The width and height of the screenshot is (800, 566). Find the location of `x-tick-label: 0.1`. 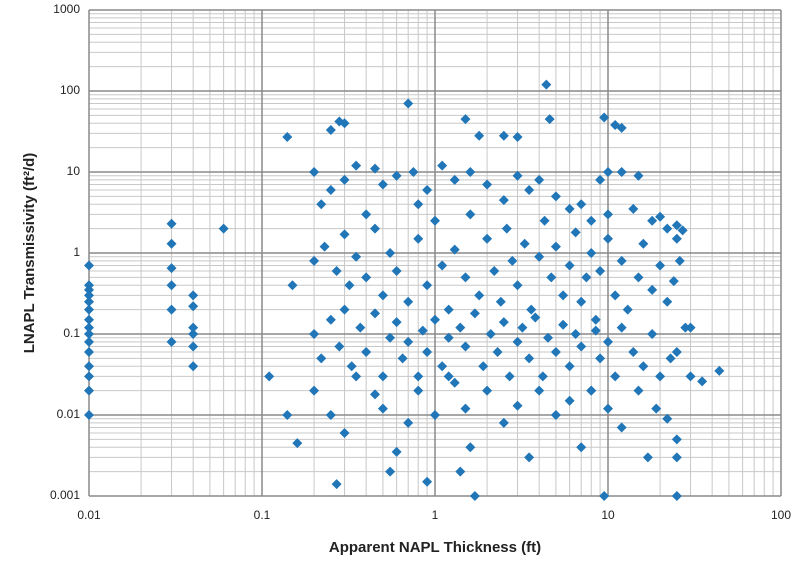

x-tick-label: 0.1 is located at coordinates (262, 515).